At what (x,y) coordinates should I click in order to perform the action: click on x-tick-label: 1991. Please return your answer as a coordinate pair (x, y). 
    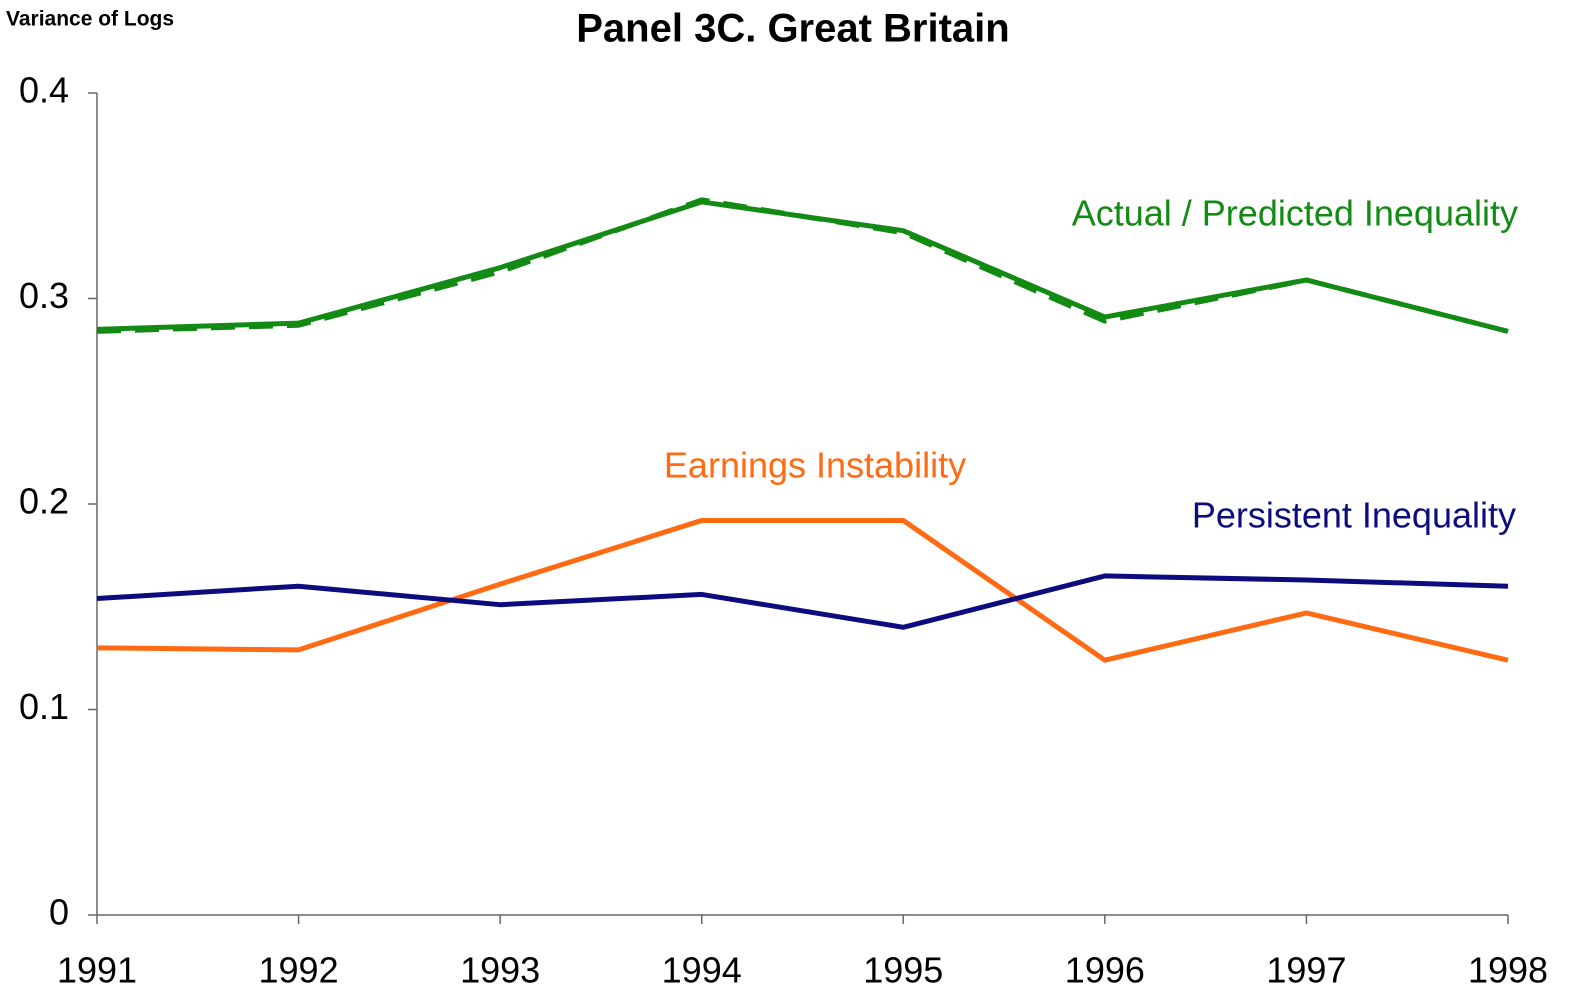
    Looking at the image, I should click on (97, 970).